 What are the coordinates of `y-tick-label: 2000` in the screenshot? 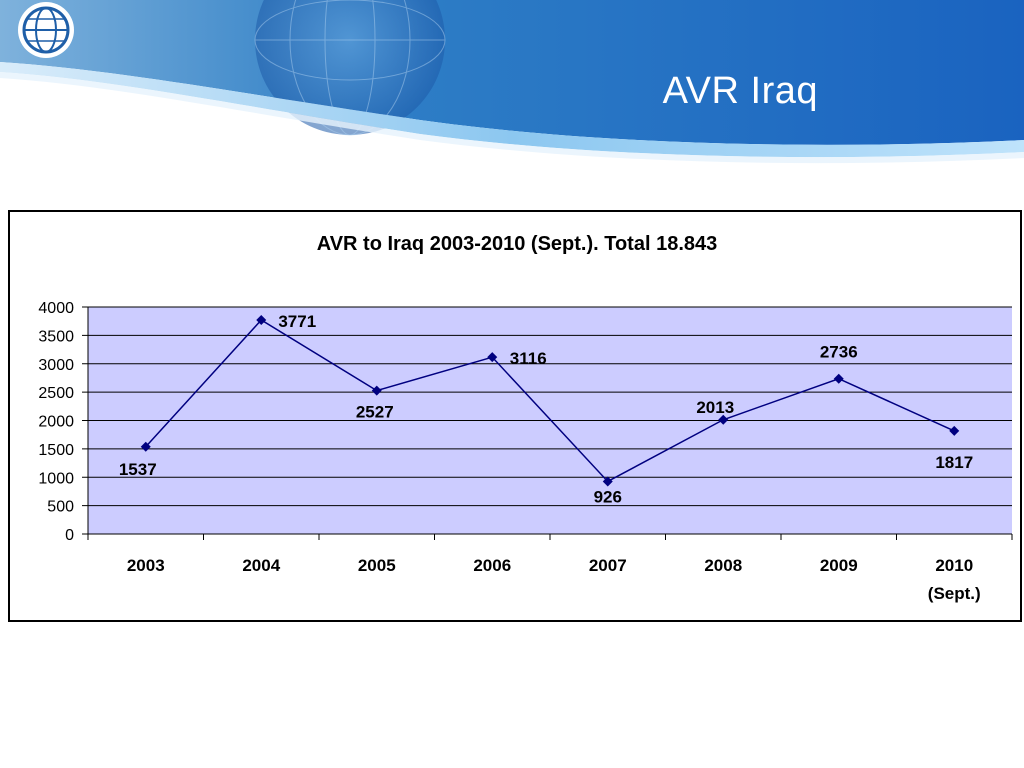 It's located at (56, 422).